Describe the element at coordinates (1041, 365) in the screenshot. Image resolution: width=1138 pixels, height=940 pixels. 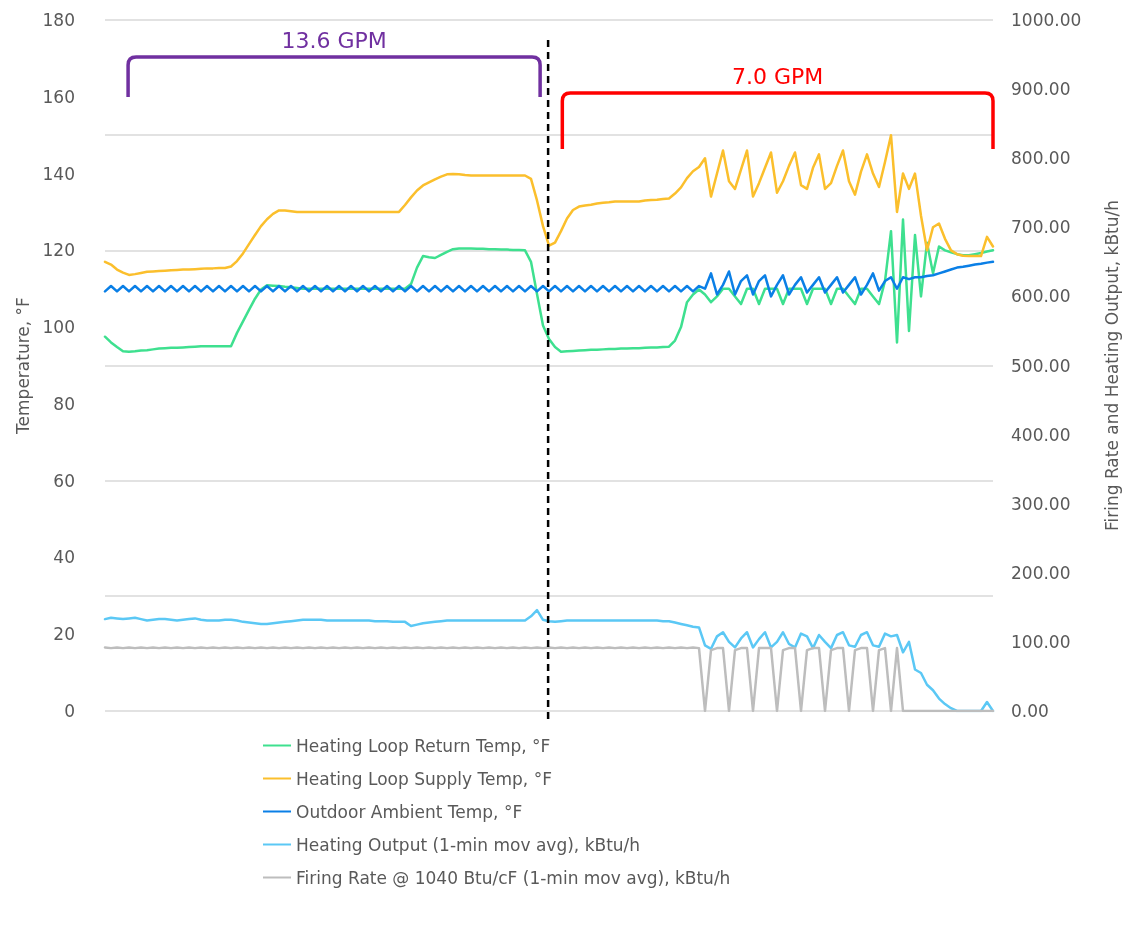
I see `y2-tick-label: 500.00` at that location.